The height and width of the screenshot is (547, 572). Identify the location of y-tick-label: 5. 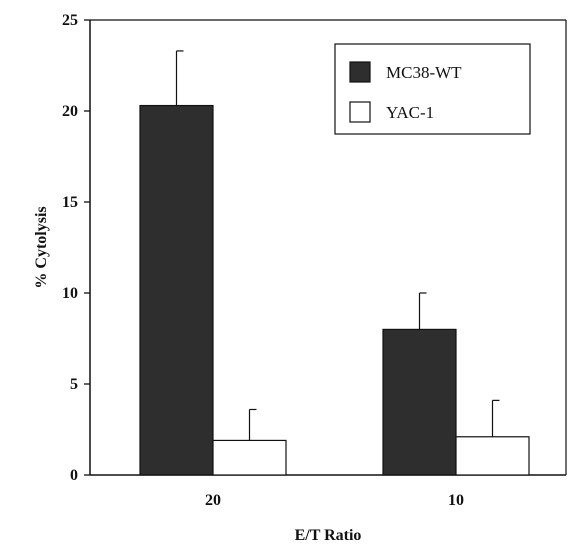
(74, 384).